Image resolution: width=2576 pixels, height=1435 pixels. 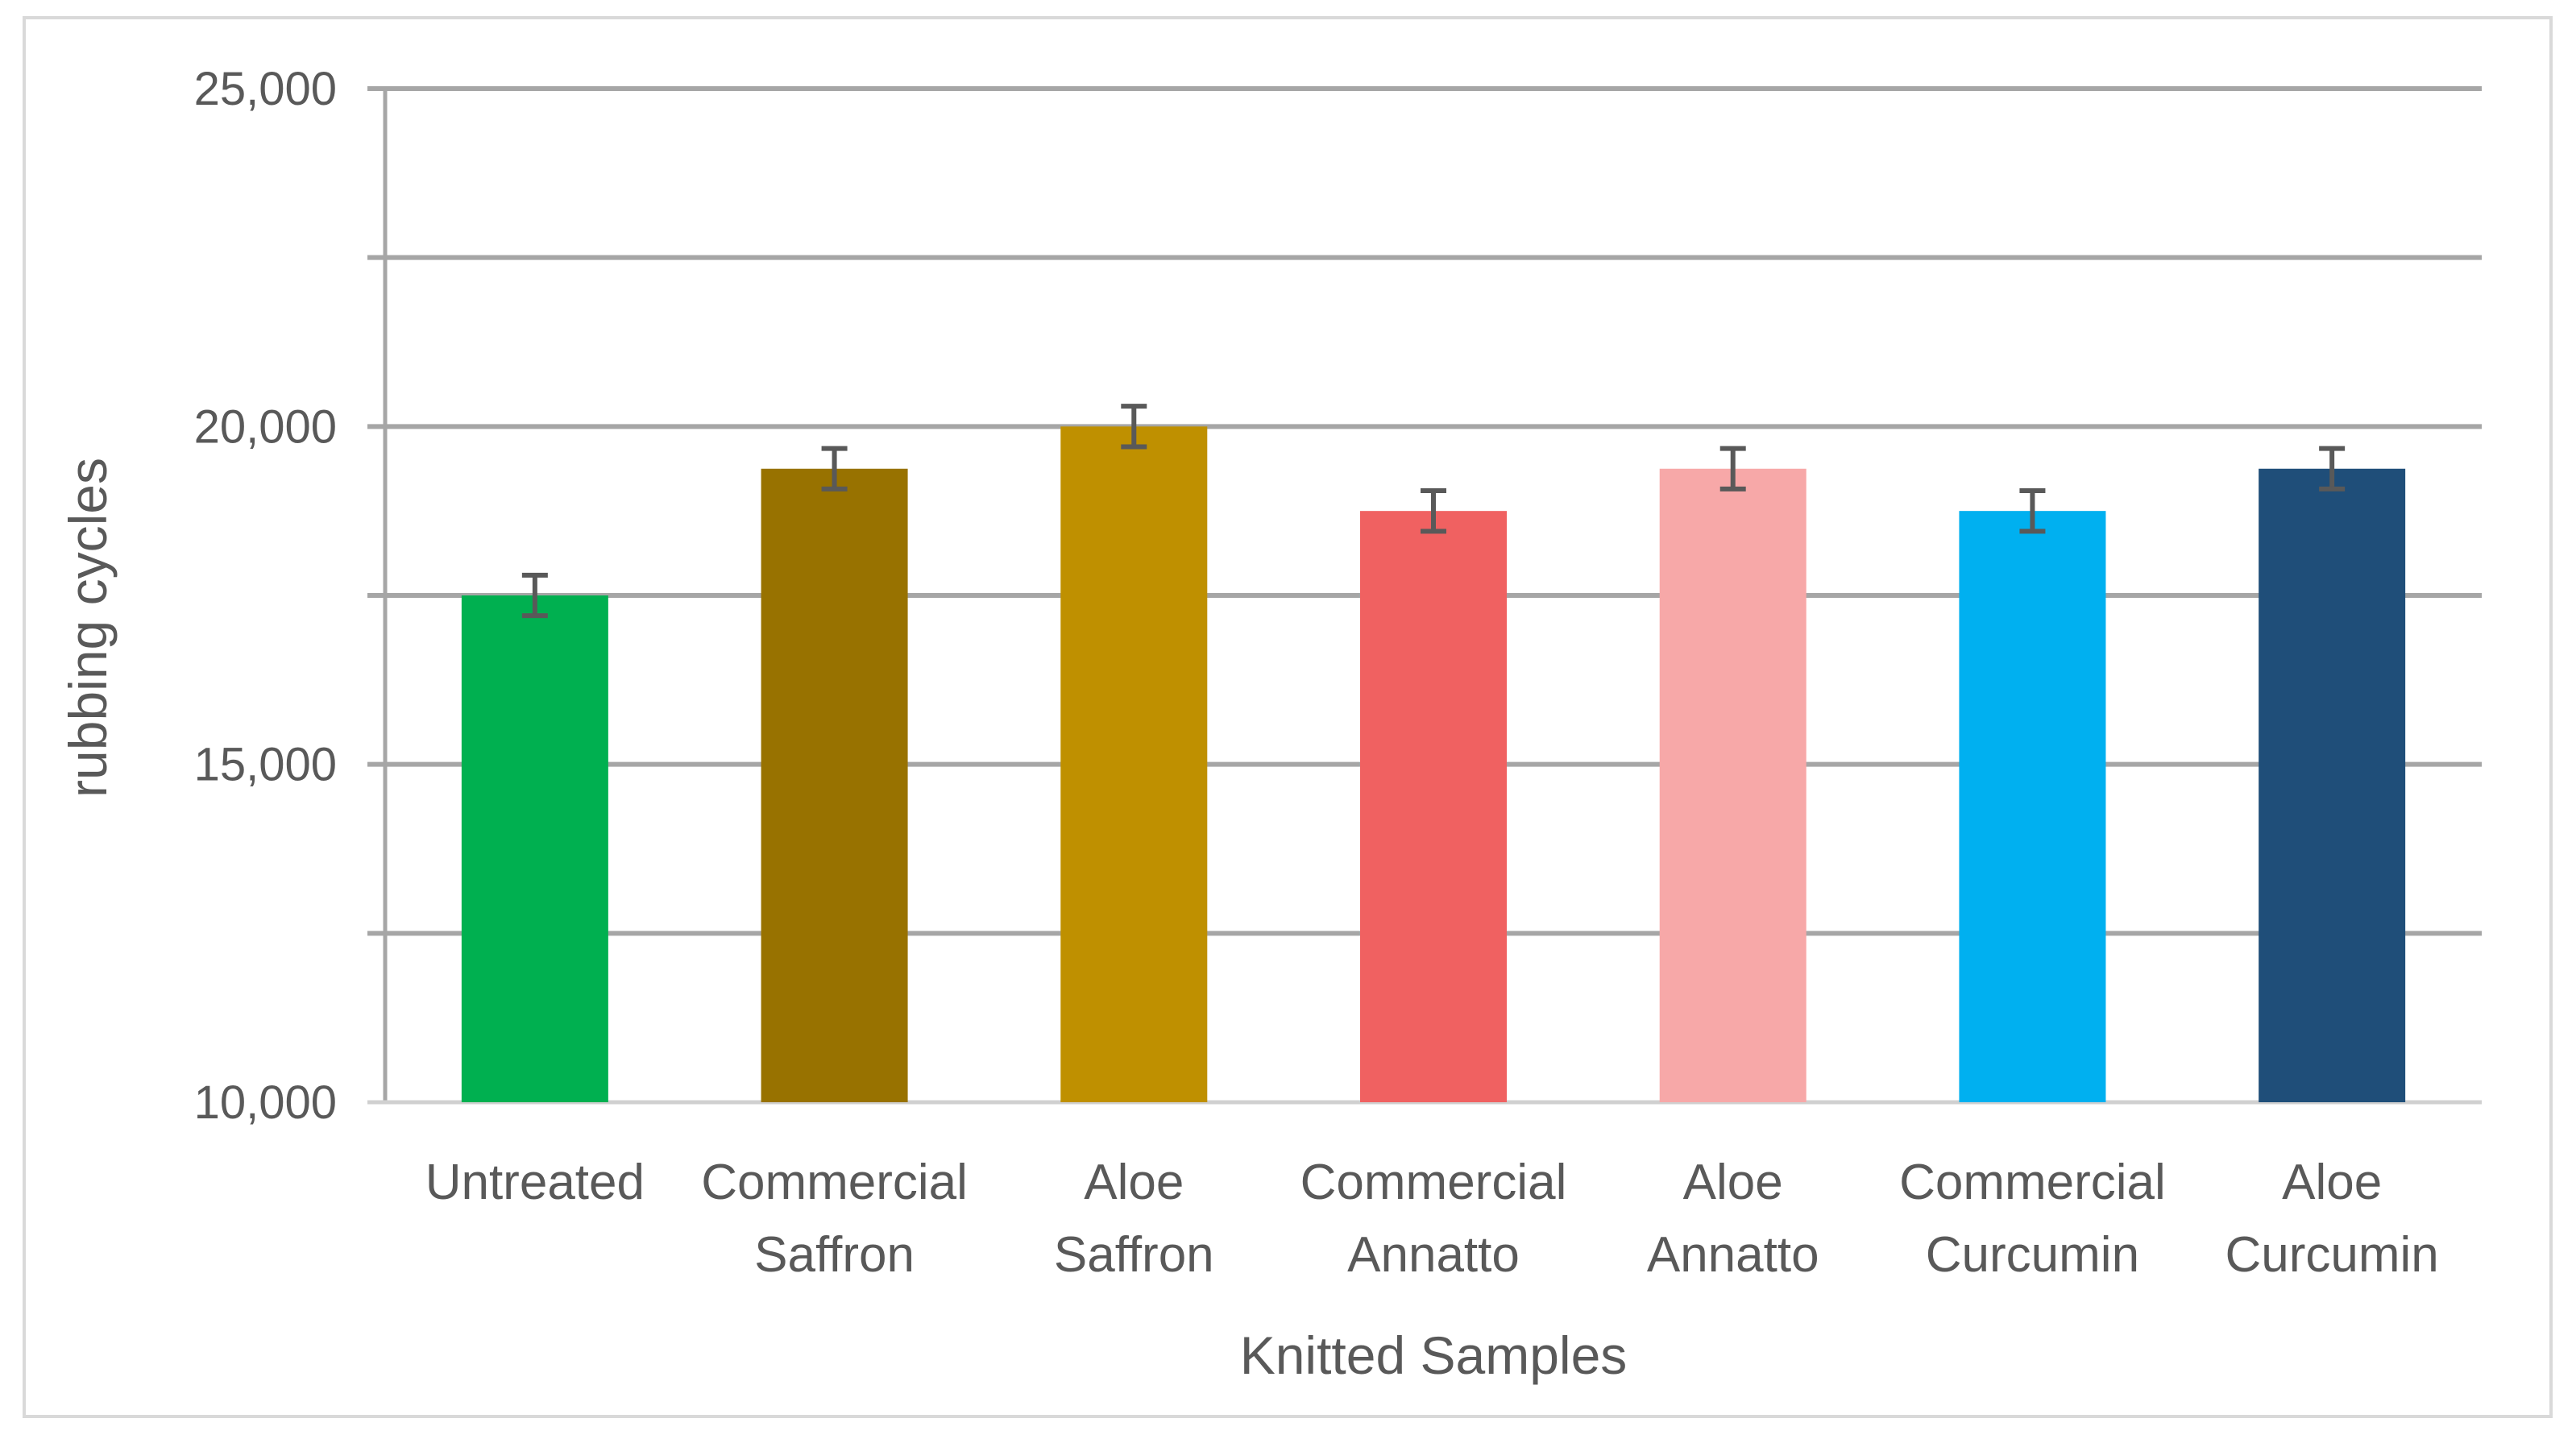 What do you see at coordinates (265, 596) in the screenshot?
I see `y-tick-labels: 10,000 15,000 20,000 25,000` at bounding box center [265, 596].